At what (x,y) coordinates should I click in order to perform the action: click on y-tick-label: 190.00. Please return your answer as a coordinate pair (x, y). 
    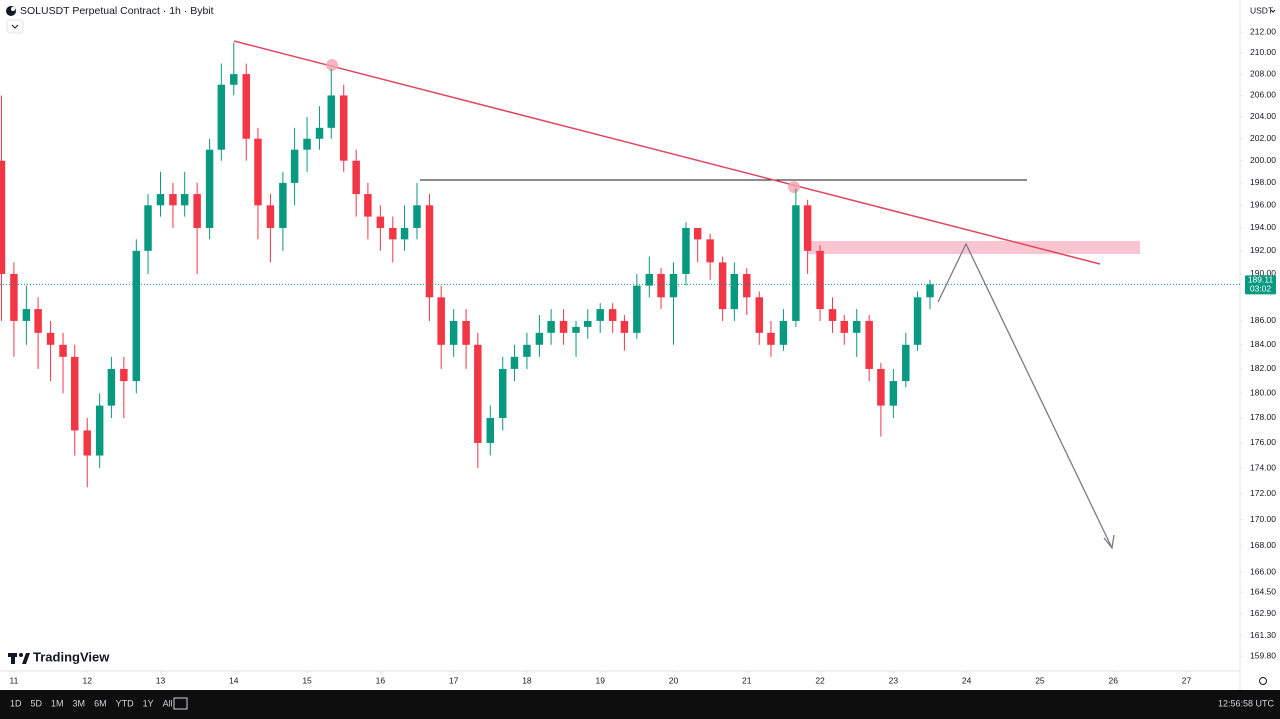
    Looking at the image, I should click on (1263, 273).